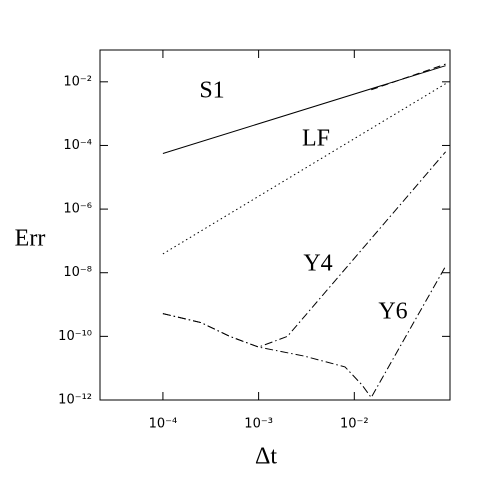 This screenshot has width=500, height=500. I want to click on series-label: LF, so click(316, 139).